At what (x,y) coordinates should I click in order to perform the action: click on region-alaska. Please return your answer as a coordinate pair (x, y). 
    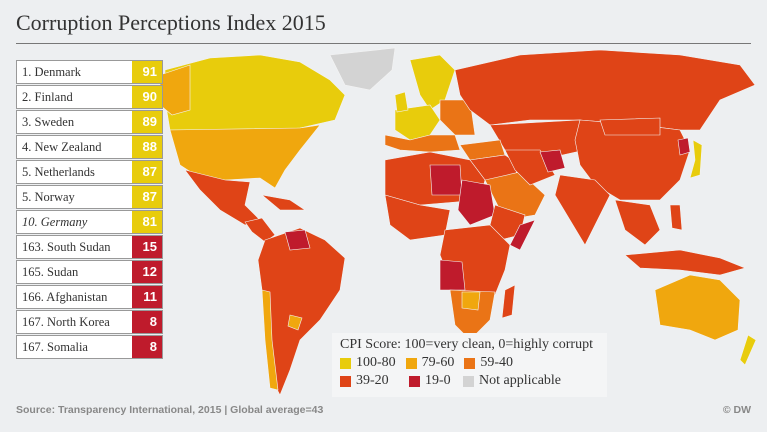
    Looking at the image, I should click on (175, 90).